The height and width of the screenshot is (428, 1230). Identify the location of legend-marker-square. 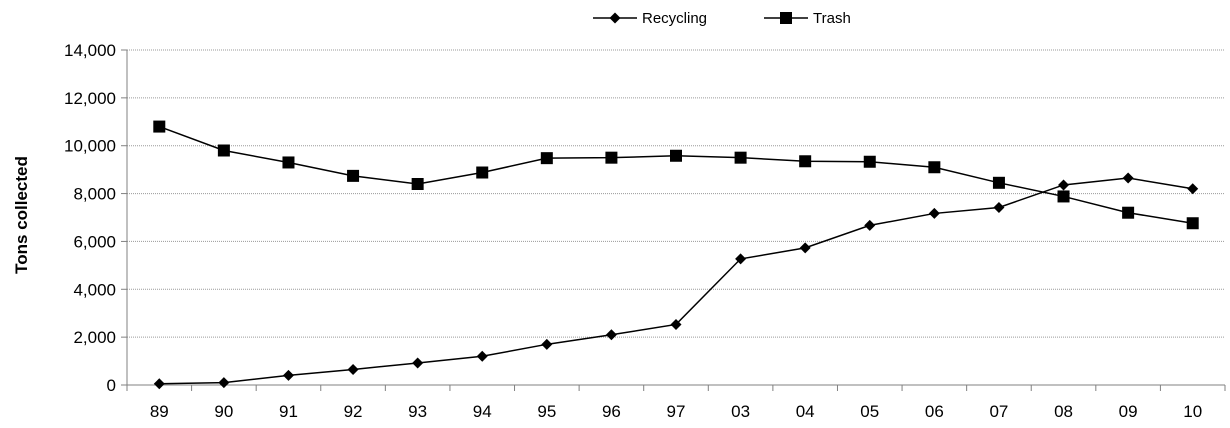
(786, 18).